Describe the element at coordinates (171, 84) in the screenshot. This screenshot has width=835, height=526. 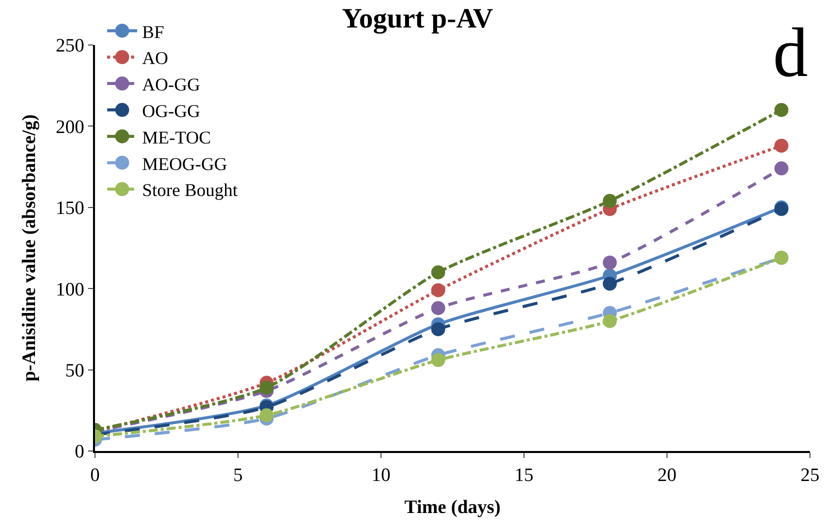
I see `legend-label: AO-GG` at that location.